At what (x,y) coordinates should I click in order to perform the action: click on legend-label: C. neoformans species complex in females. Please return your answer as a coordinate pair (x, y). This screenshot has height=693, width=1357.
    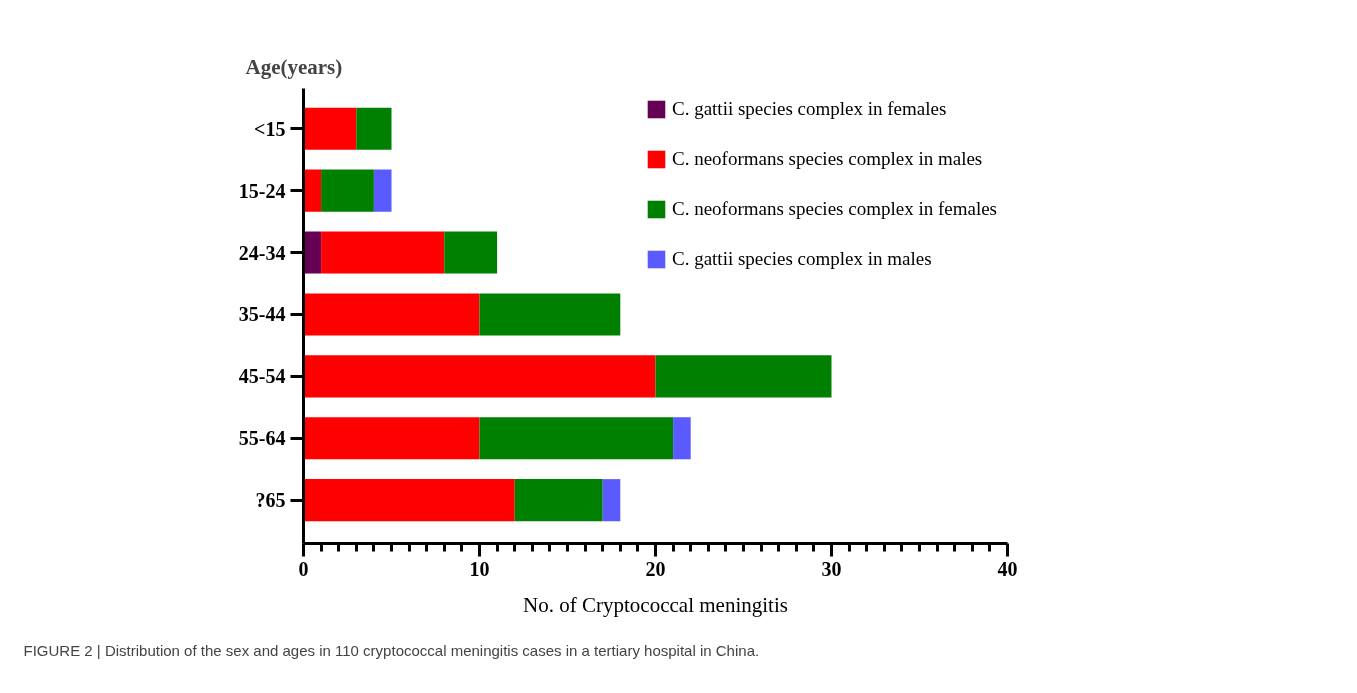
    Looking at the image, I should click on (834, 209).